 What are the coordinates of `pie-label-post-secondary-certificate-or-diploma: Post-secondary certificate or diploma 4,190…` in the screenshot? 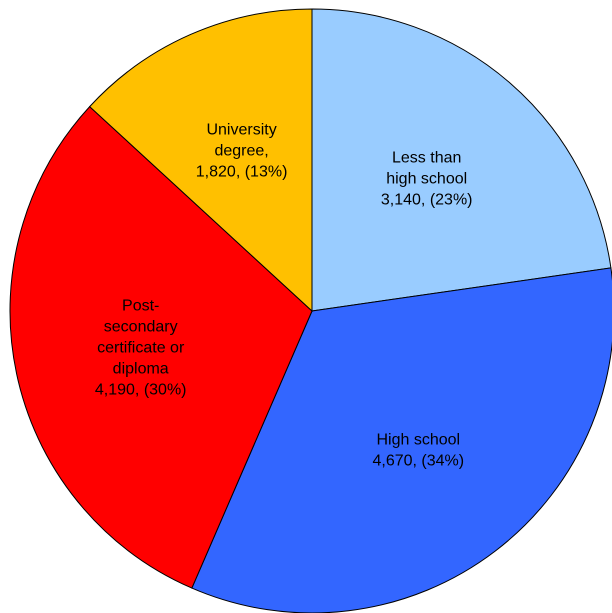 It's located at (141, 347).